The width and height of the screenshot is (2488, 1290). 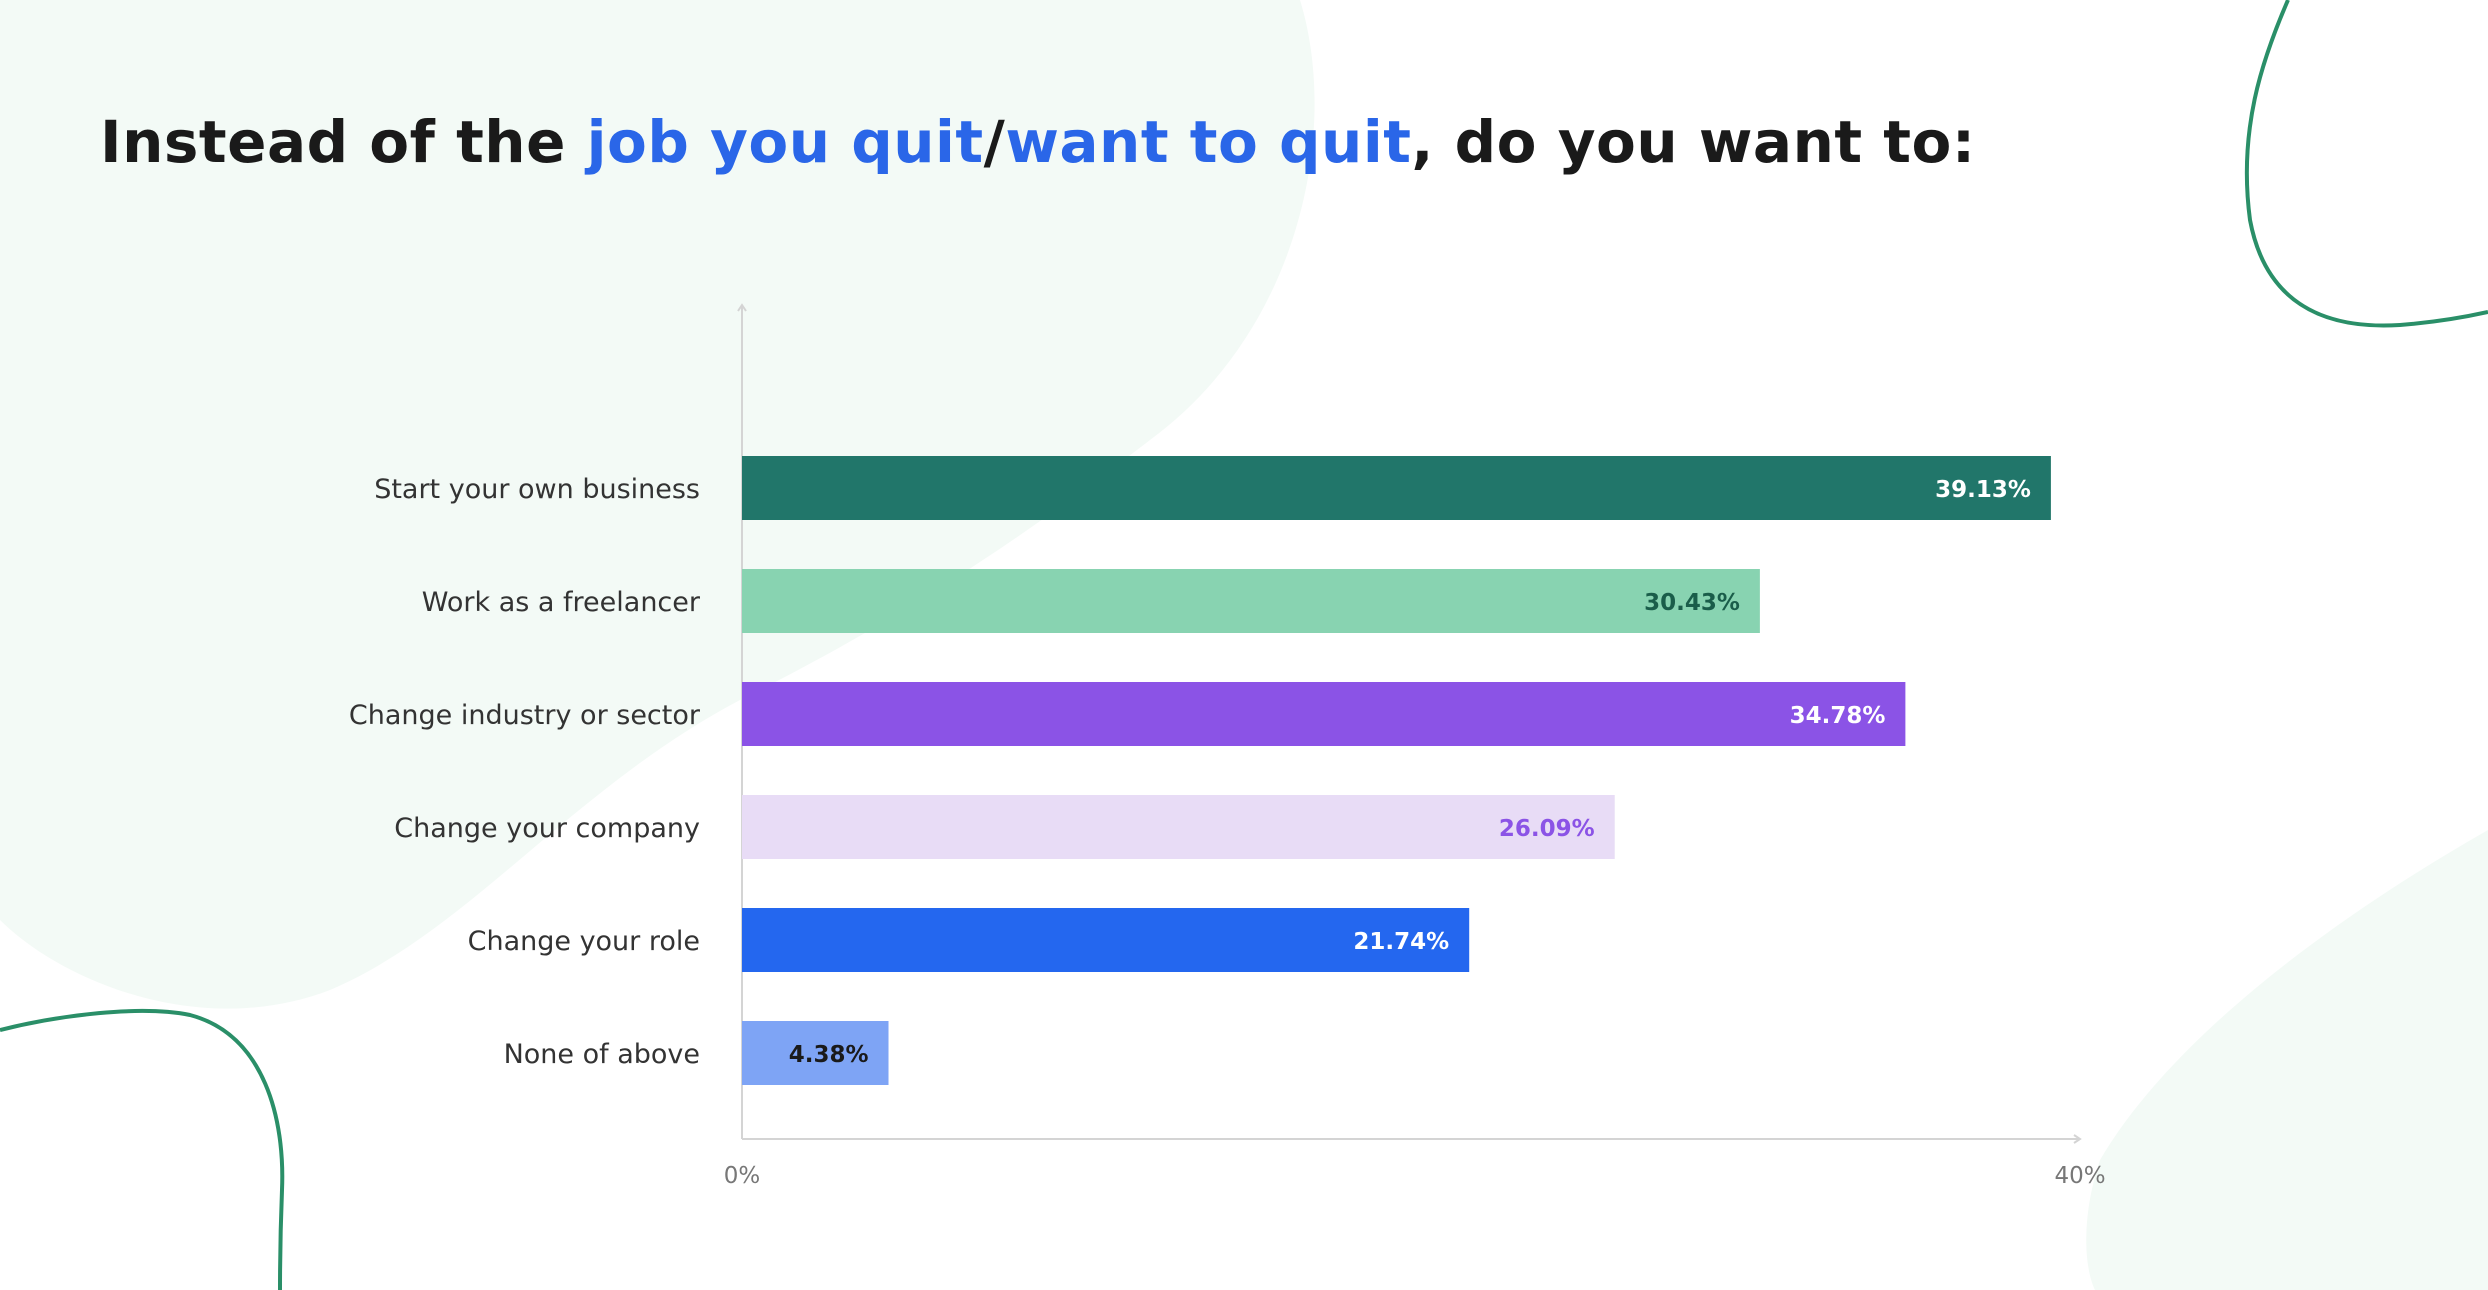 What do you see at coordinates (1693, 142) in the screenshot?
I see `title-text-end: , do you want to:` at bounding box center [1693, 142].